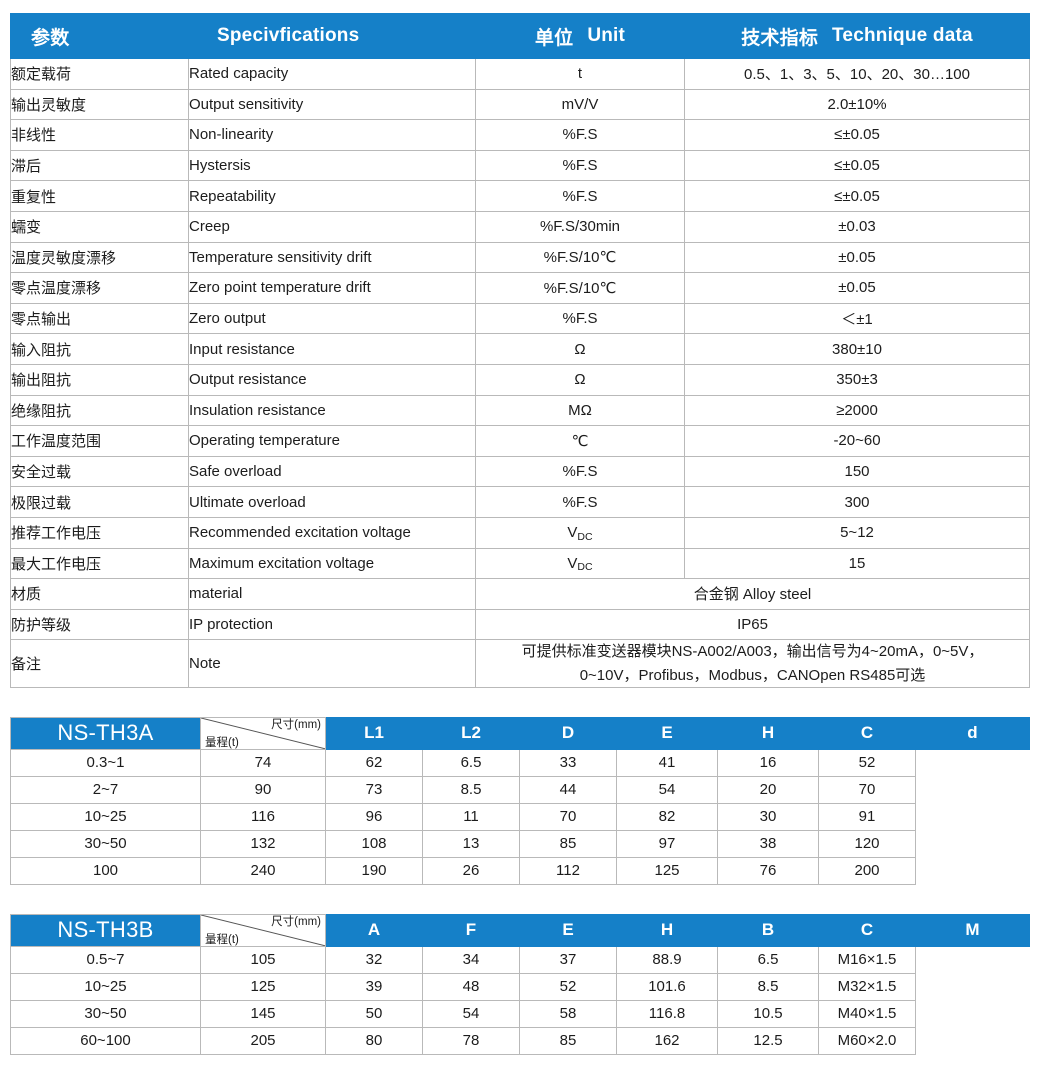 Image resolution: width=1039 pixels, height=1088 pixels. Describe the element at coordinates (568, 1013) in the screenshot. I see `cell-dimension-h: 58` at that location.